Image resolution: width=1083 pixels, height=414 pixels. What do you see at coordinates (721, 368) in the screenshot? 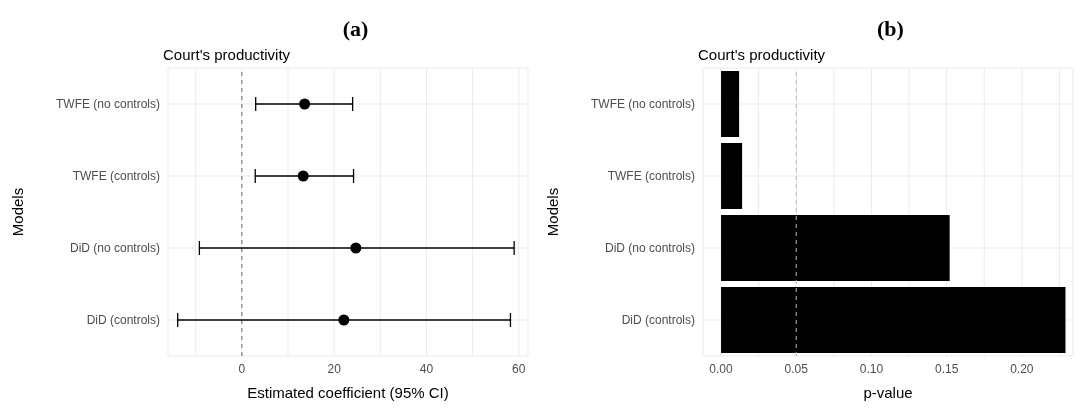
I see `x-tick-label: 0.00` at bounding box center [721, 368].